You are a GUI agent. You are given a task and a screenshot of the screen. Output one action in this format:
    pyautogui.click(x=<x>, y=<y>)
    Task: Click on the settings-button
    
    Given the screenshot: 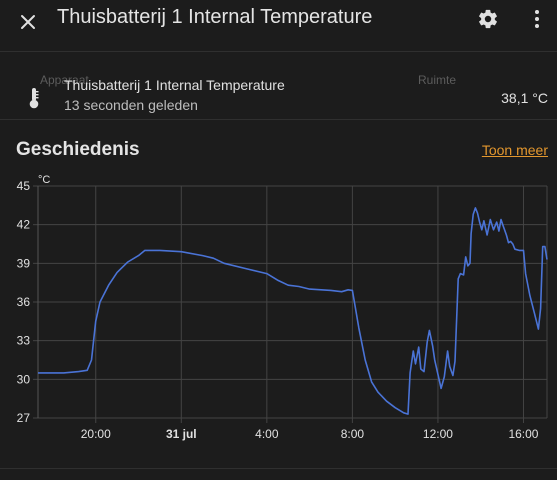 What is the action you would take?
    pyautogui.click(x=488, y=19)
    